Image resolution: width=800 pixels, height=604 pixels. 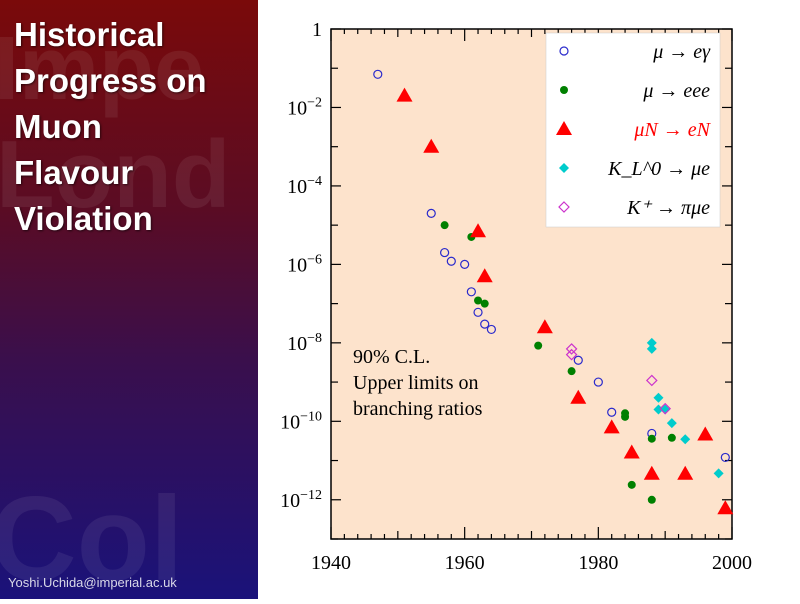 I want to click on watermark-college: Col, so click(x=92, y=535).